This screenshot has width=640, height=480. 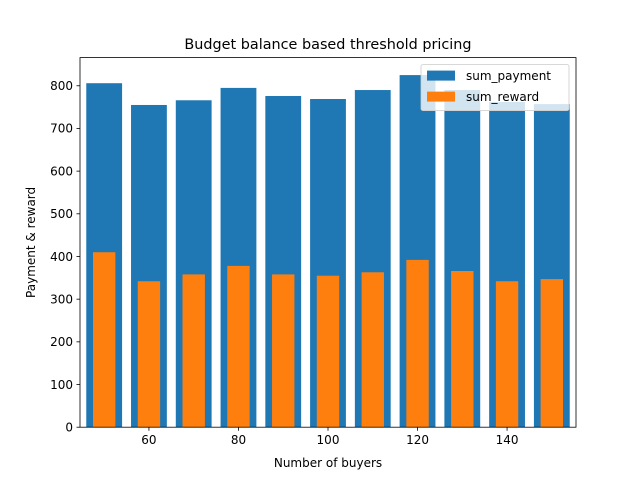 I want to click on y-tick-label: 800, so click(x=61, y=86).